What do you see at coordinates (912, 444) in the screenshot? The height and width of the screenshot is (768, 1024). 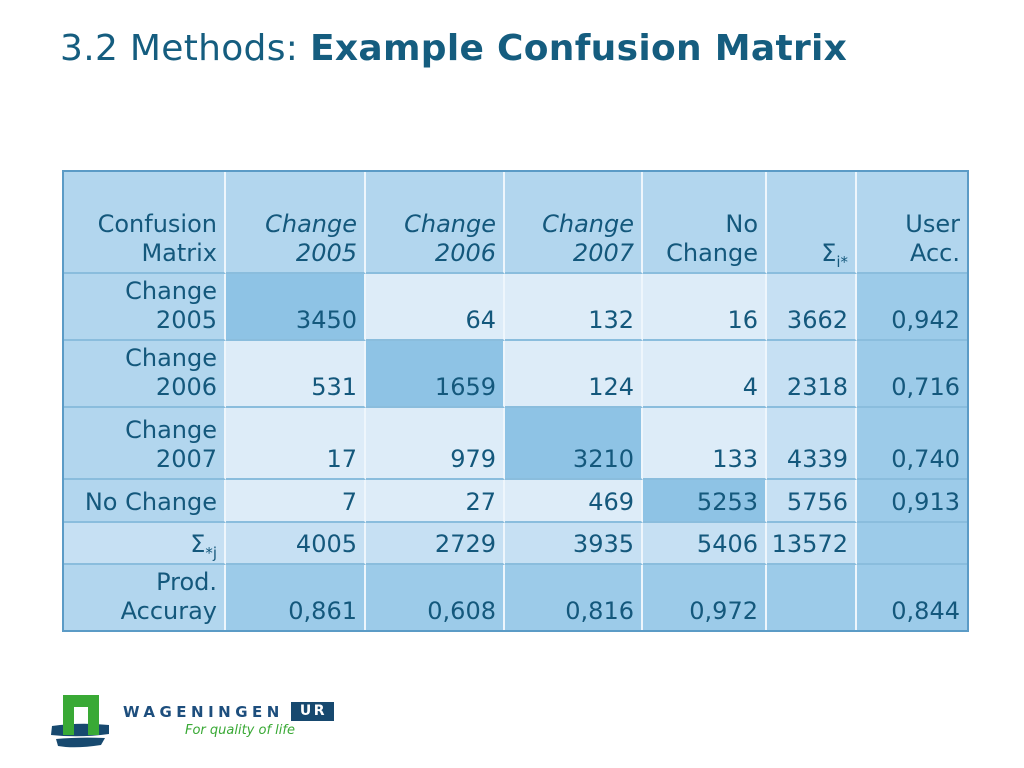 I see `user-acc-cell: 0,740` at bounding box center [912, 444].